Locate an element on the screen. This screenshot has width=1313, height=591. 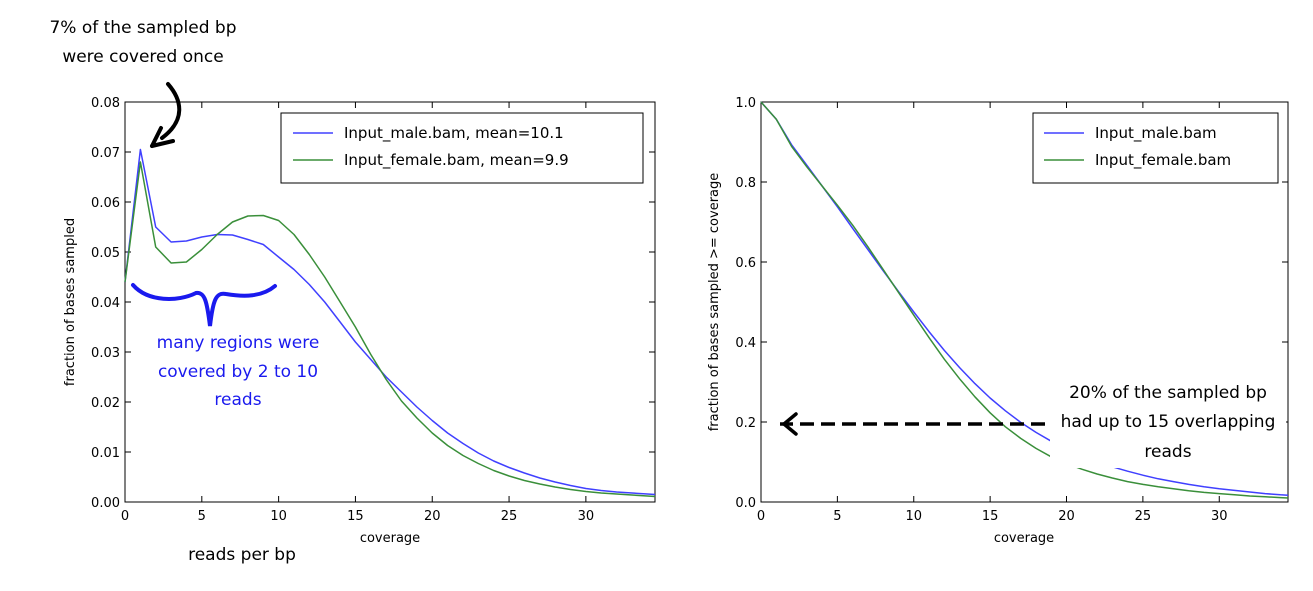
c2-y-tick-label: 0.2 is located at coordinates (745, 423).